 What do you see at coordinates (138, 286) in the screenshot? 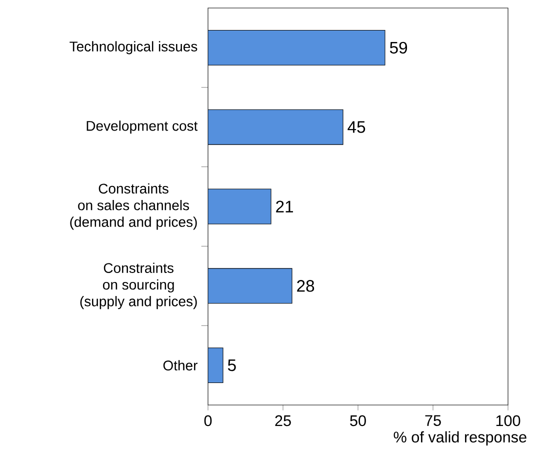
I see `y-tick-label: Constraints on sourcing (supply and prices)` at bounding box center [138, 286].